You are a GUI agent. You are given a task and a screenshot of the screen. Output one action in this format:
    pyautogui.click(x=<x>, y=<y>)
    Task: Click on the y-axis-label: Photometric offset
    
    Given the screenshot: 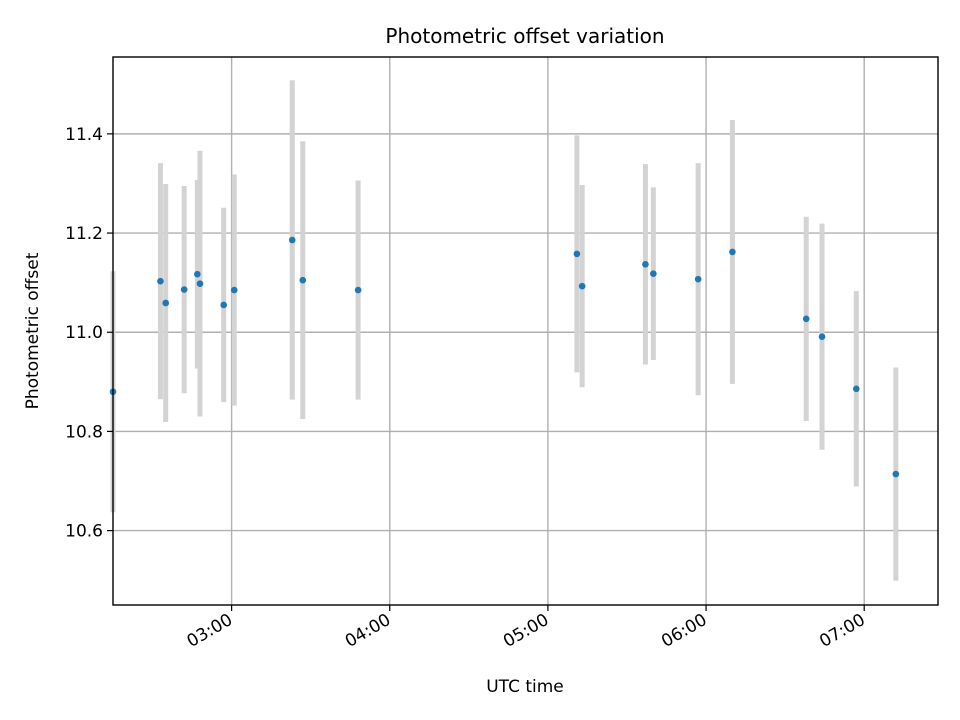 What is the action you would take?
    pyautogui.click(x=33, y=330)
    